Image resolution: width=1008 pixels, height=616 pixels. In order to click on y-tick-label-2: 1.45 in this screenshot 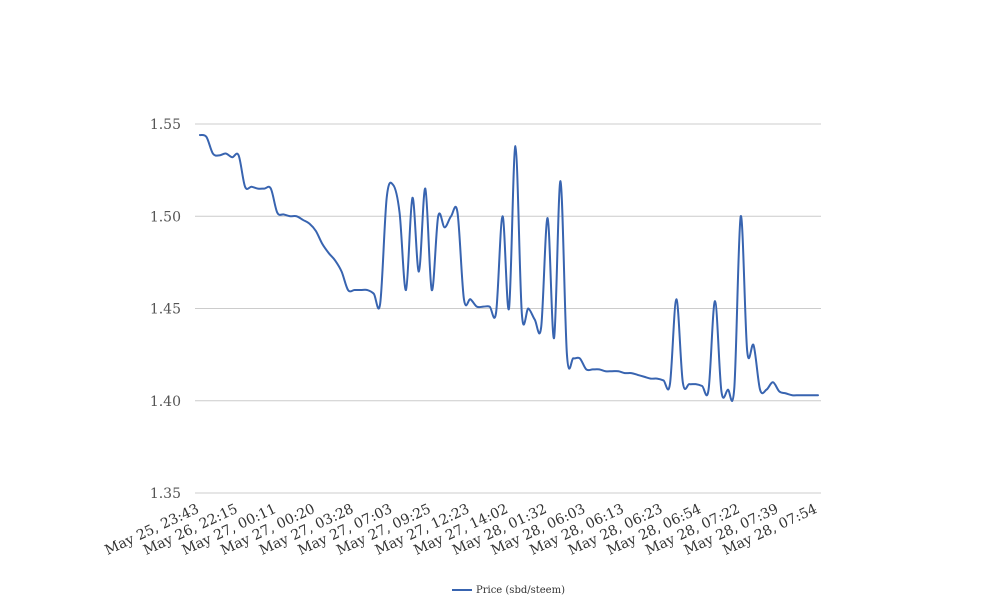, I will do `click(165, 310)`.